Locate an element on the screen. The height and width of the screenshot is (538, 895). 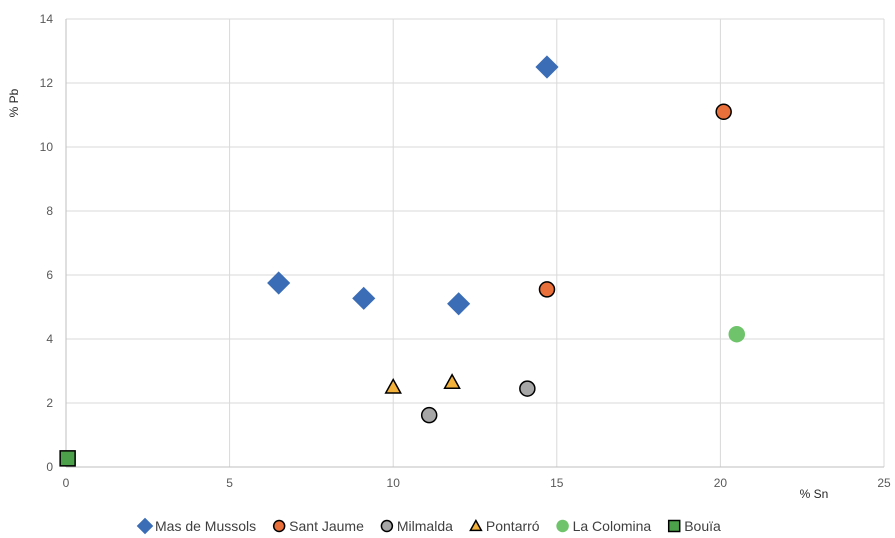
y-tick-label: 4 is located at coordinates (49, 339).